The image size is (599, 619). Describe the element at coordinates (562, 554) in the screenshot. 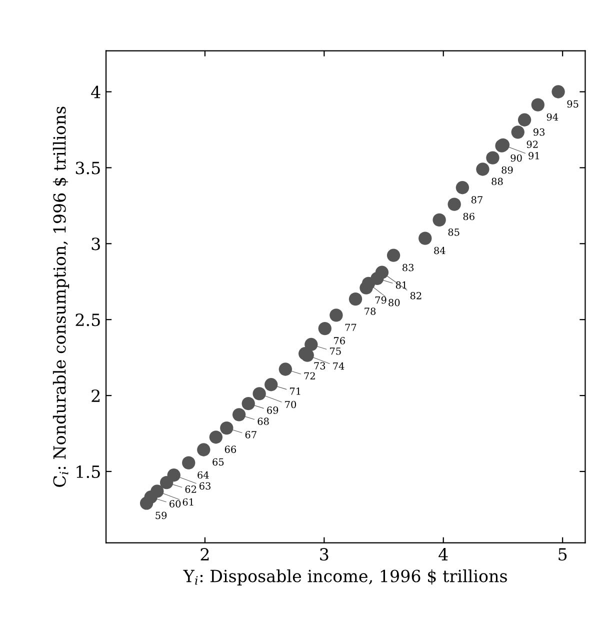

I see `x-tick-label: 5` at that location.